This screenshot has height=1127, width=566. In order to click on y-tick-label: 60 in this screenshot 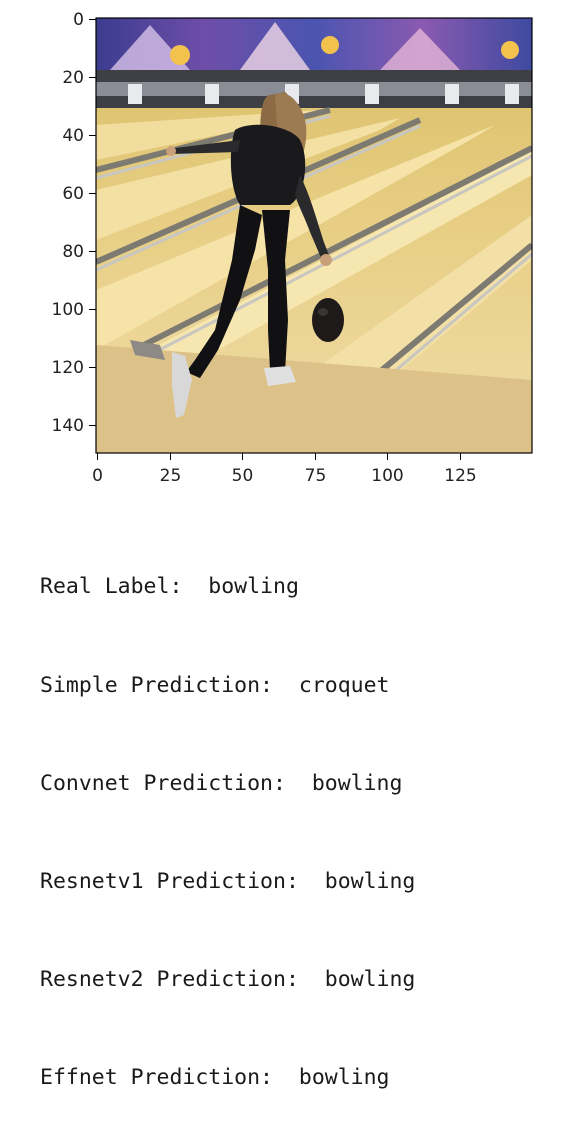, I will do `click(73, 194)`.